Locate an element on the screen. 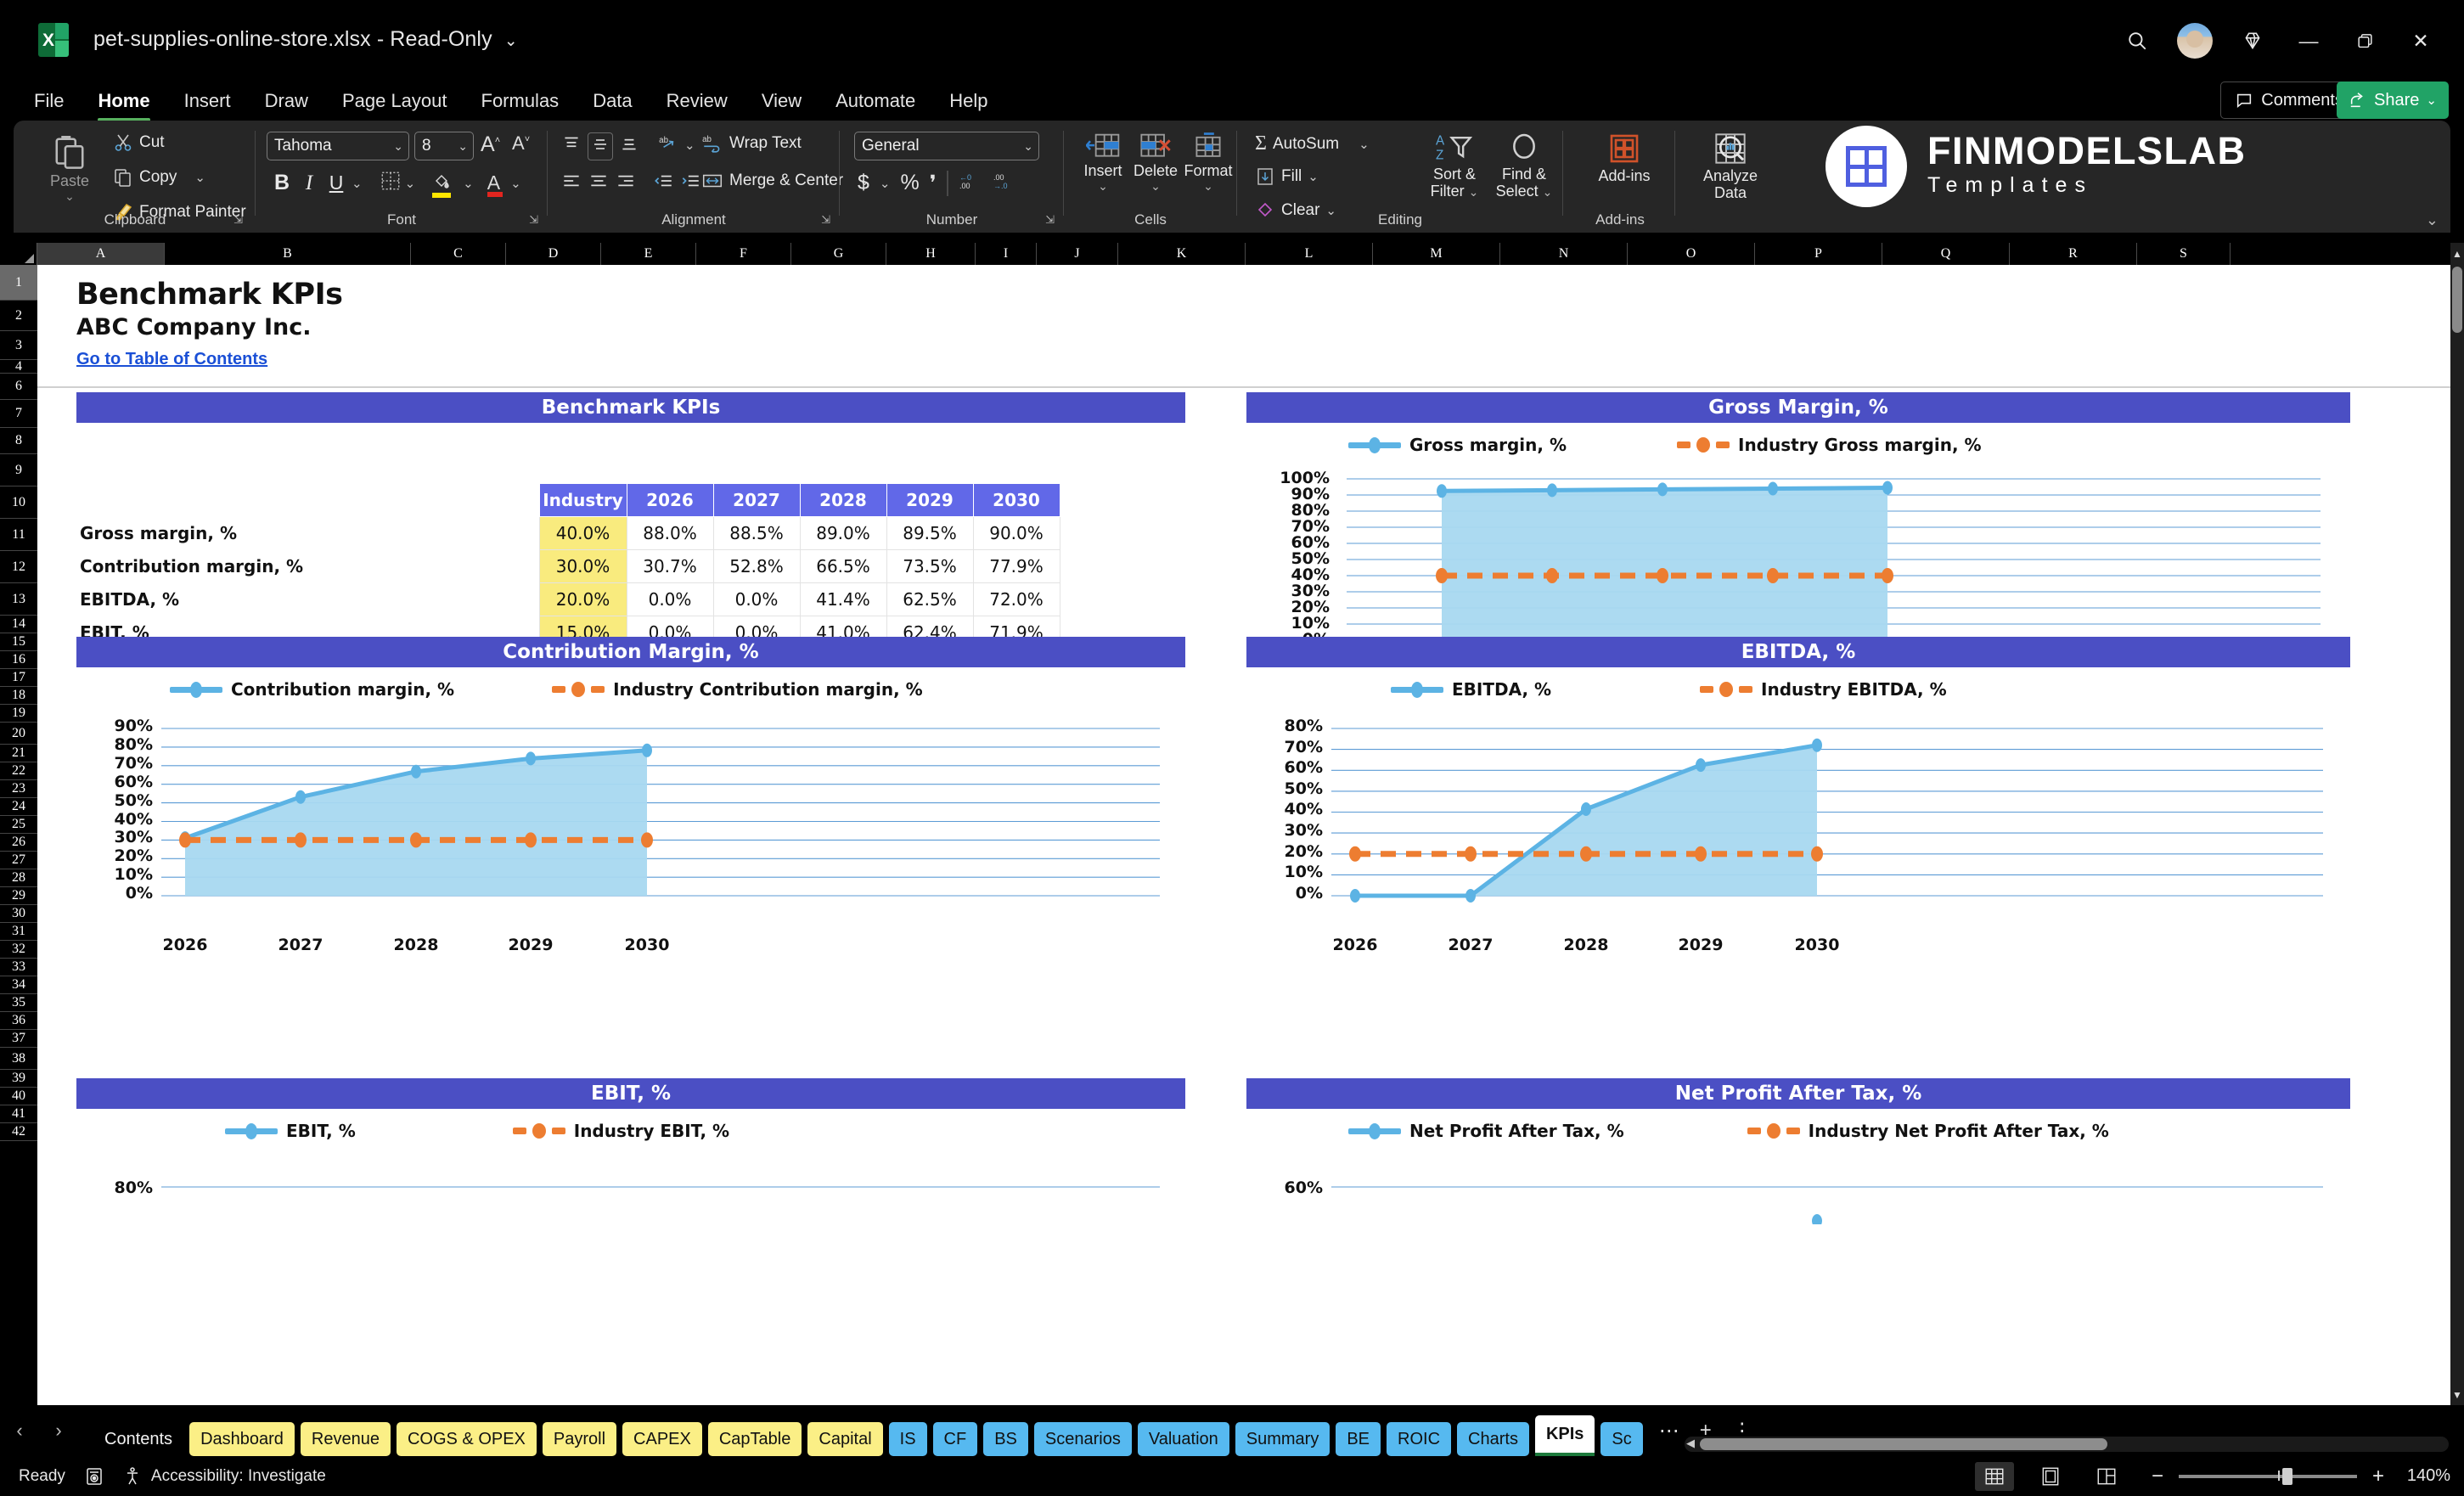 The image size is (2464, 1496). column-header-M: M is located at coordinates (1436, 254).